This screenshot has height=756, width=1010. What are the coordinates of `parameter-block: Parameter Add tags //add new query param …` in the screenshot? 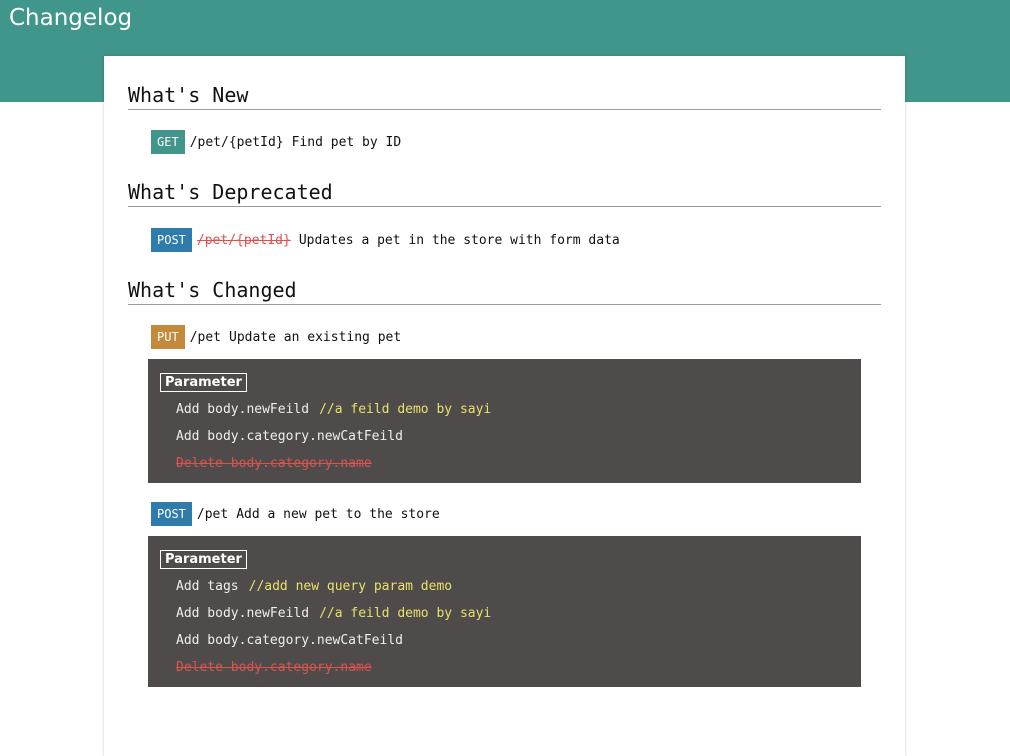 It's located at (504, 611).